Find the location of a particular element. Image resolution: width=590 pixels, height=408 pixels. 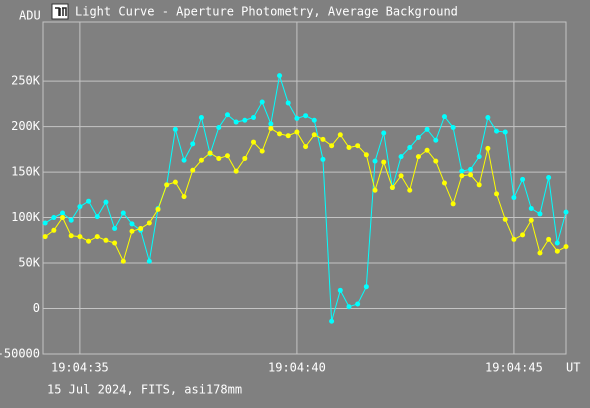

title-icon is located at coordinates (60, 11).